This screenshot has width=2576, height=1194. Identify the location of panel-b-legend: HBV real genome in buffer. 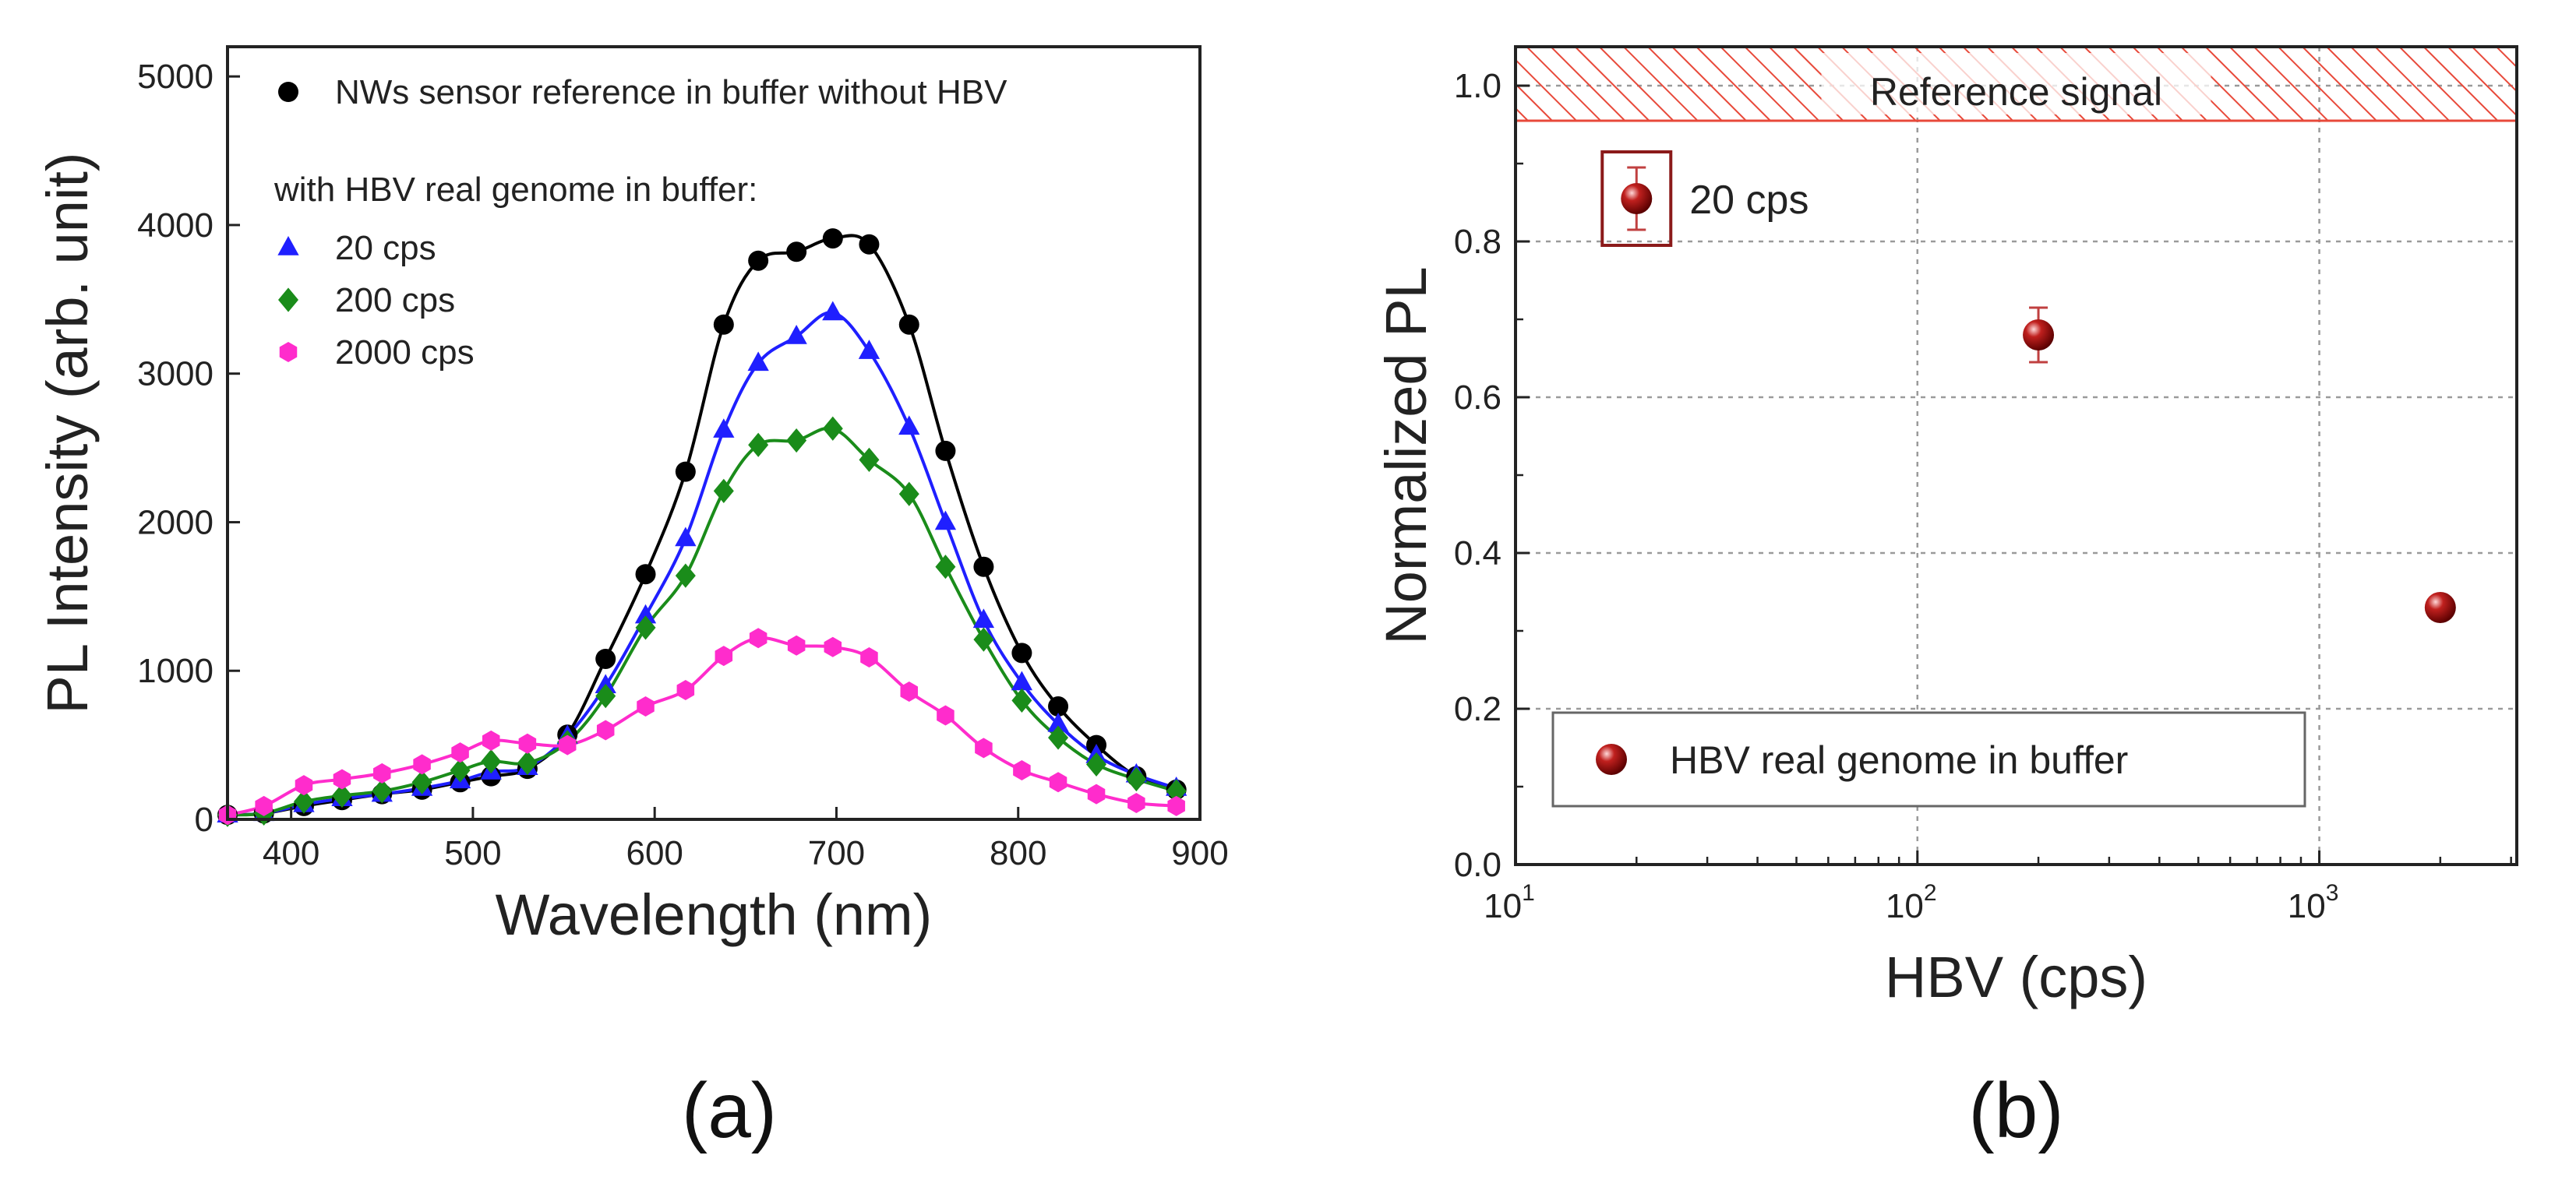
(1928, 759).